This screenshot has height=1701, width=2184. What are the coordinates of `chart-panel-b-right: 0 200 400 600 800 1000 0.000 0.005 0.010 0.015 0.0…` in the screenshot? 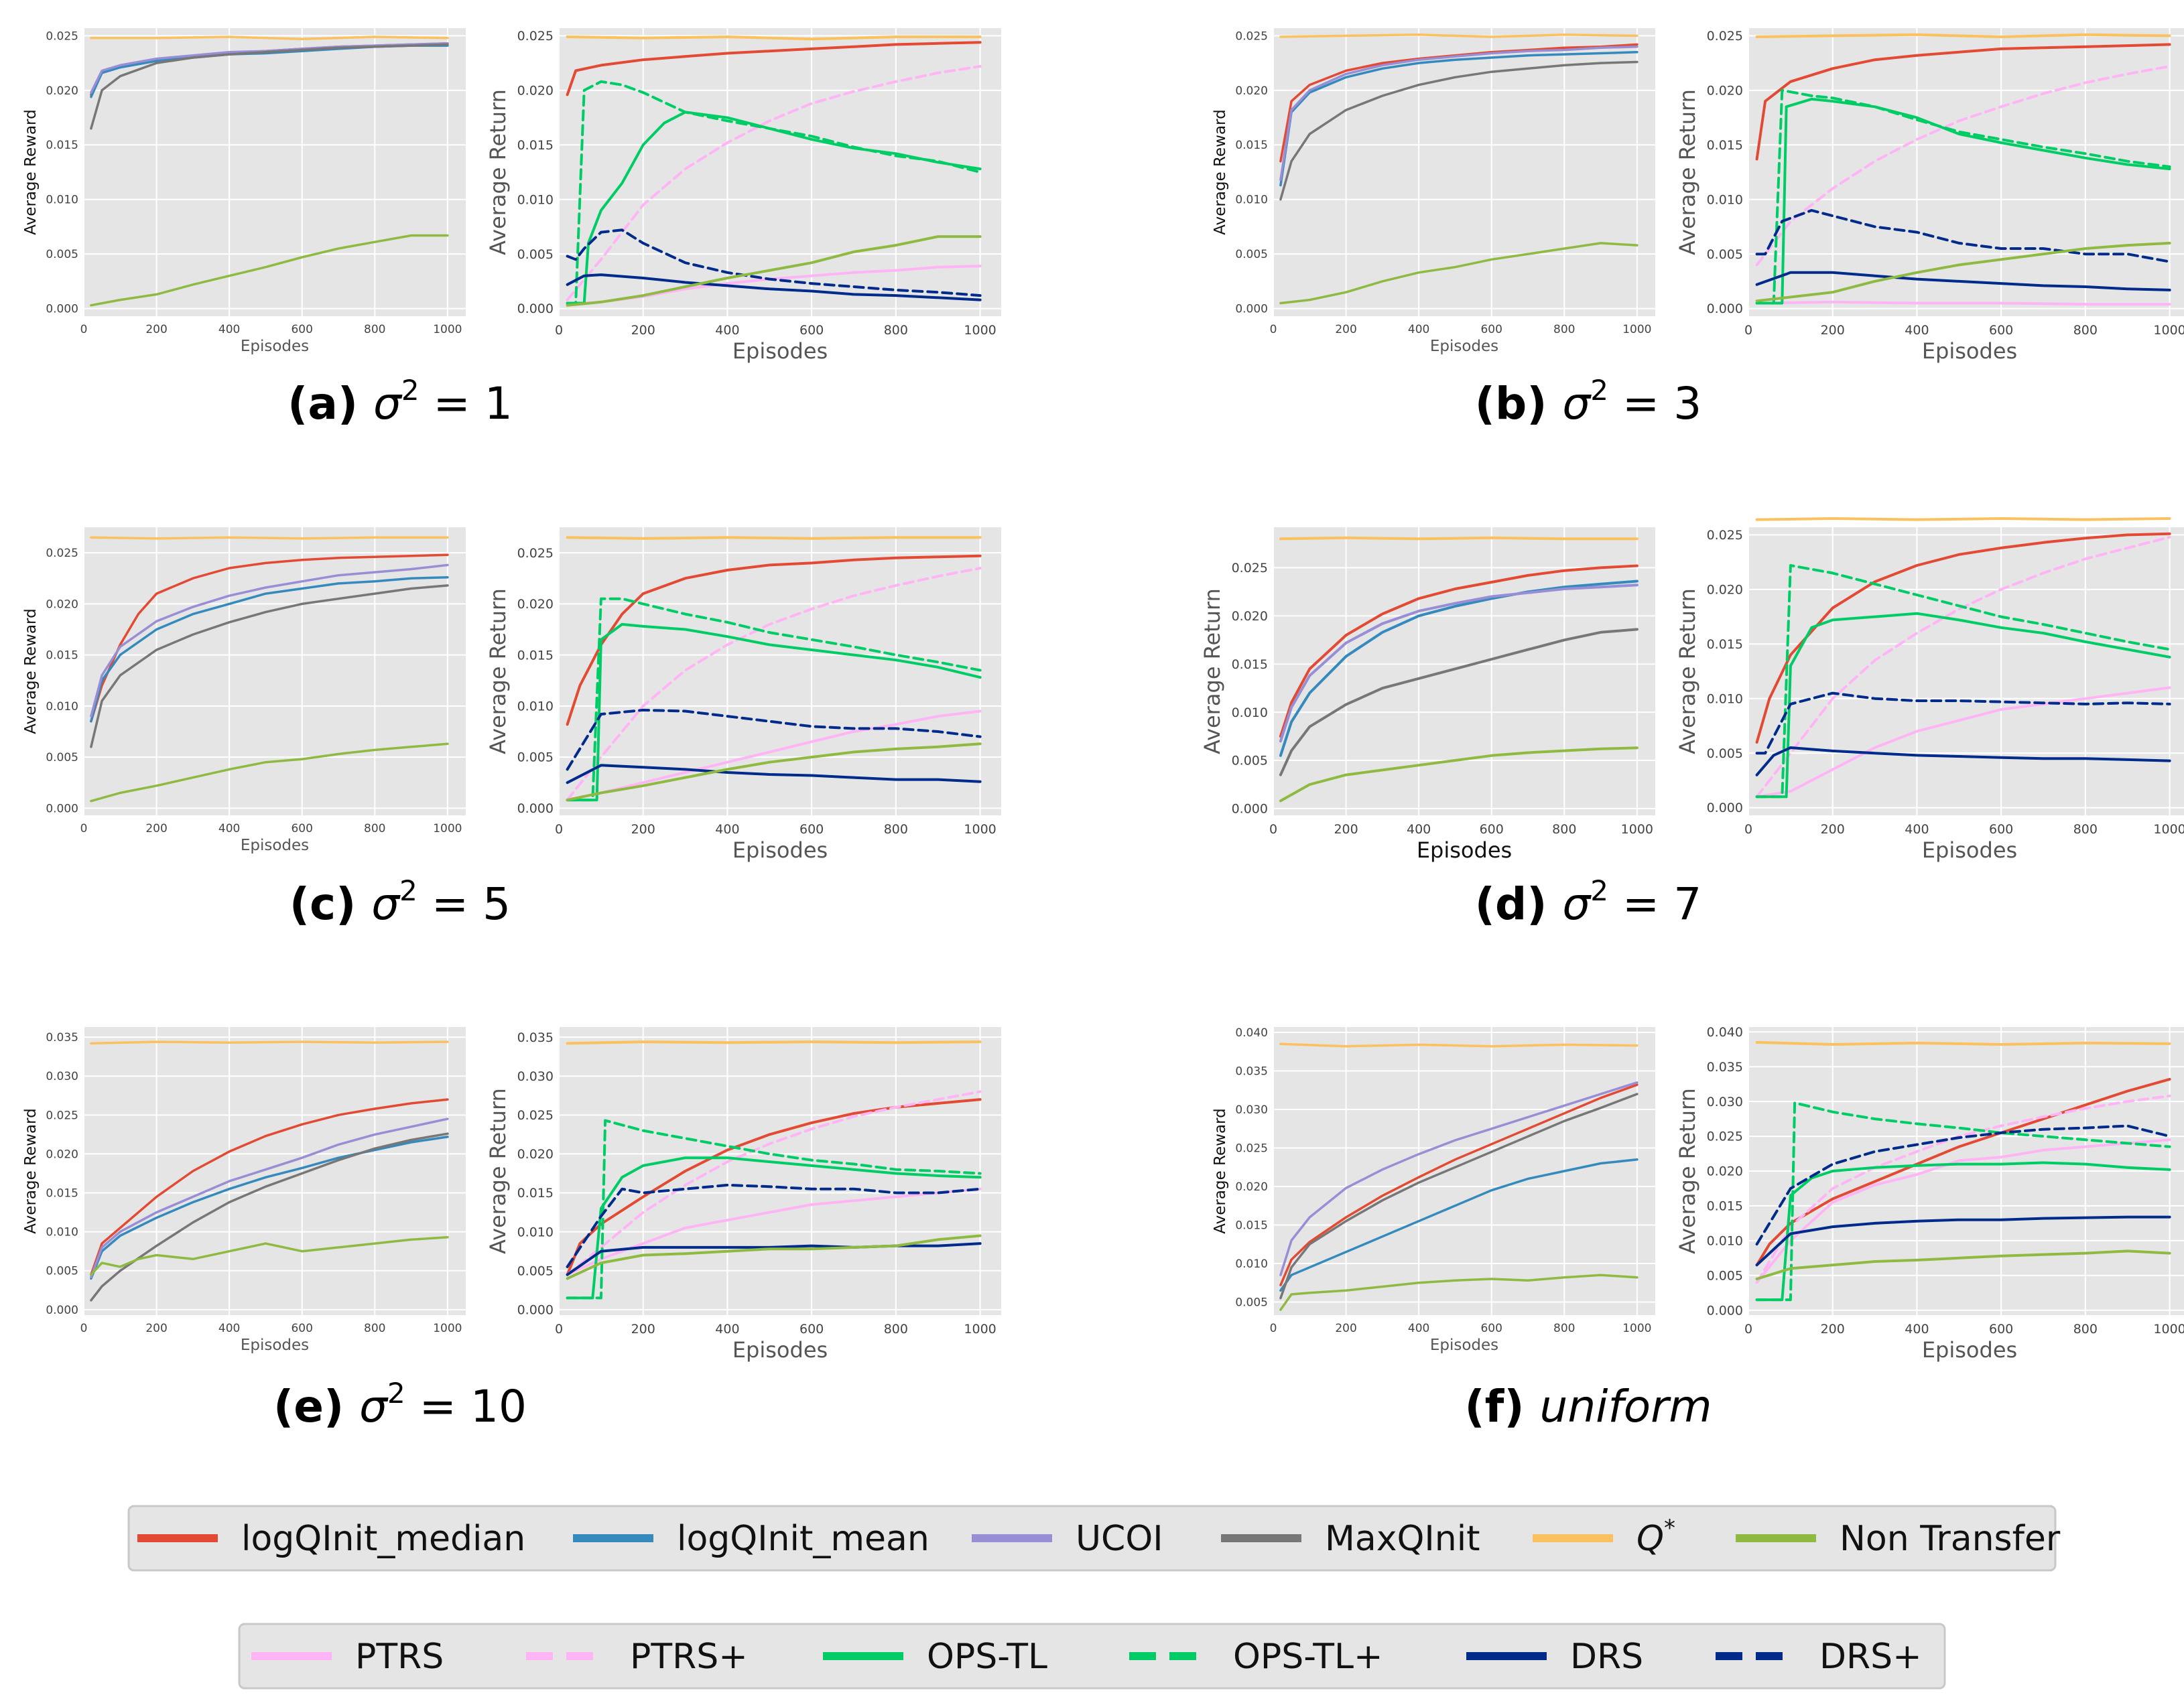 It's located at (1930, 196).